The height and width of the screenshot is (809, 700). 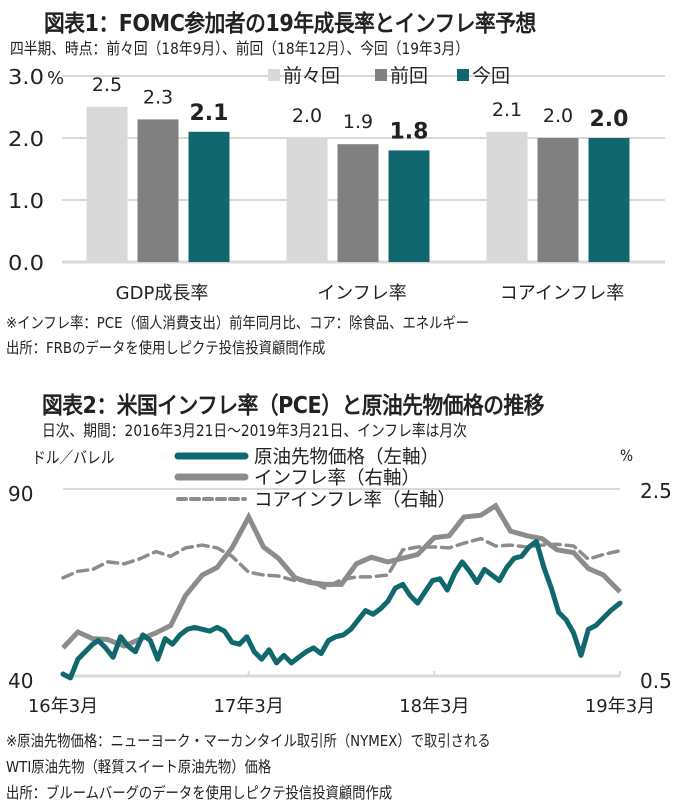 I want to click on data-label: 2.5, so click(x=107, y=85).